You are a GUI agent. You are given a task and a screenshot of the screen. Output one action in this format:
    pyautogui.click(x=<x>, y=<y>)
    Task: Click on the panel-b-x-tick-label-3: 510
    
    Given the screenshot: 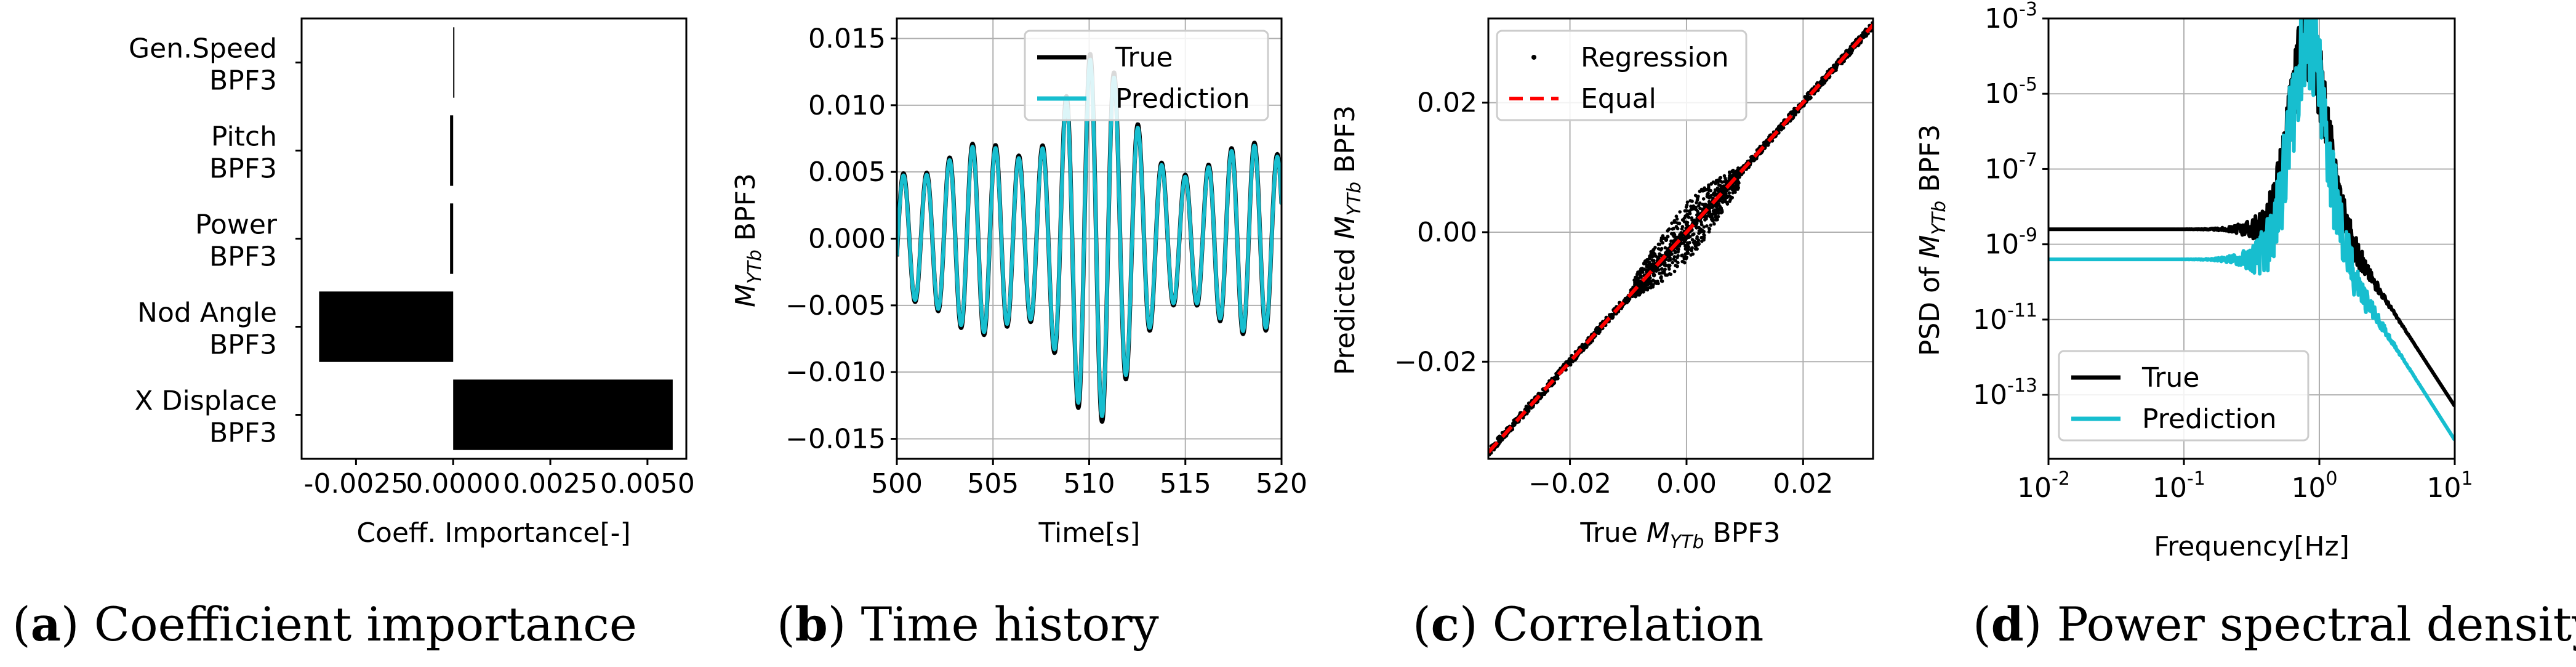 What is the action you would take?
    pyautogui.click(x=1089, y=484)
    